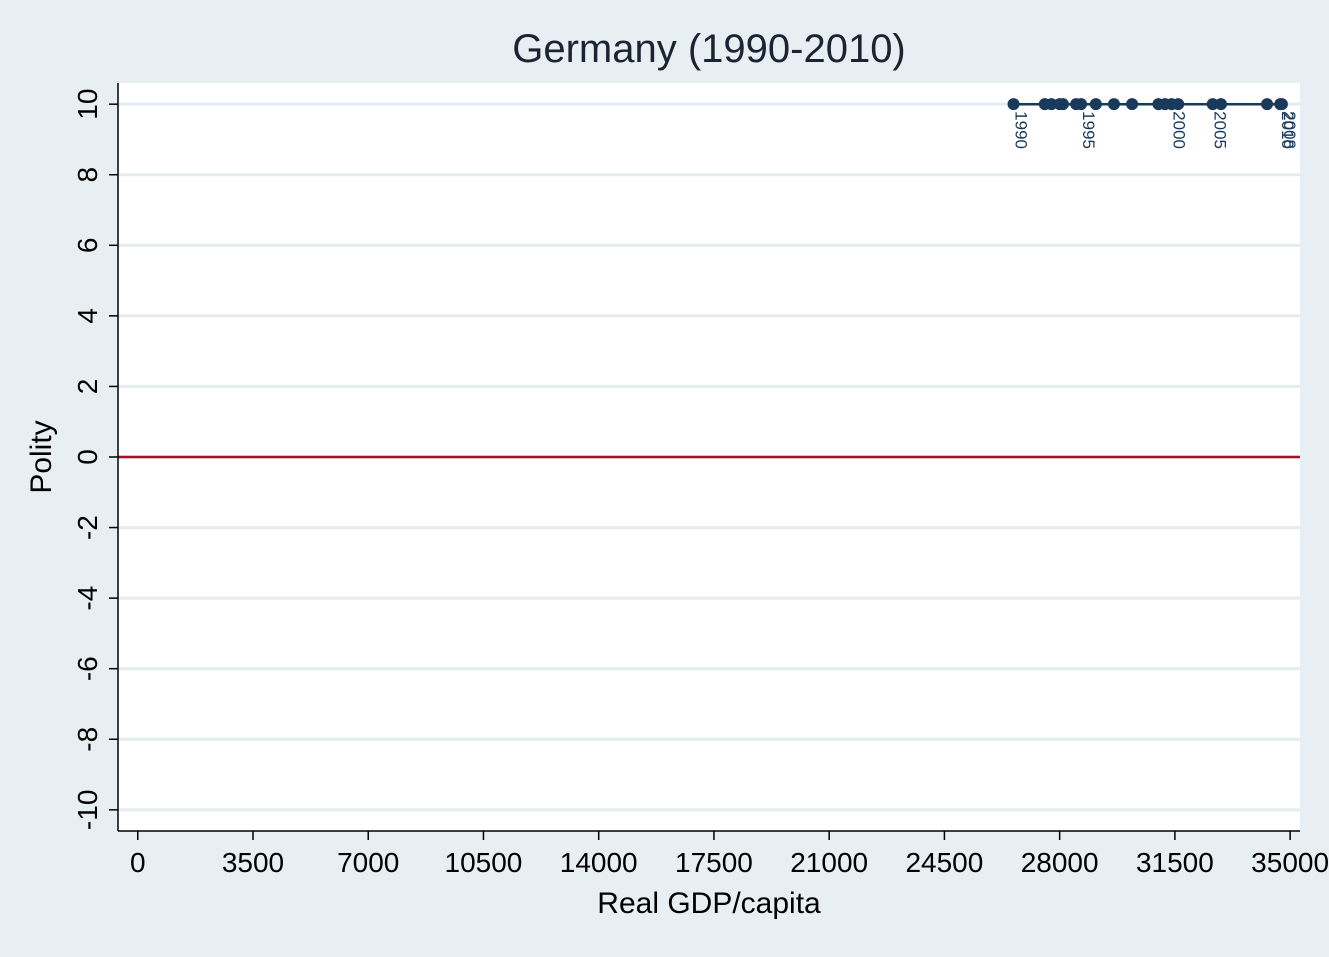 This screenshot has width=1329, height=957. What do you see at coordinates (714, 862) in the screenshot?
I see `x-tick-label: 17500` at bounding box center [714, 862].